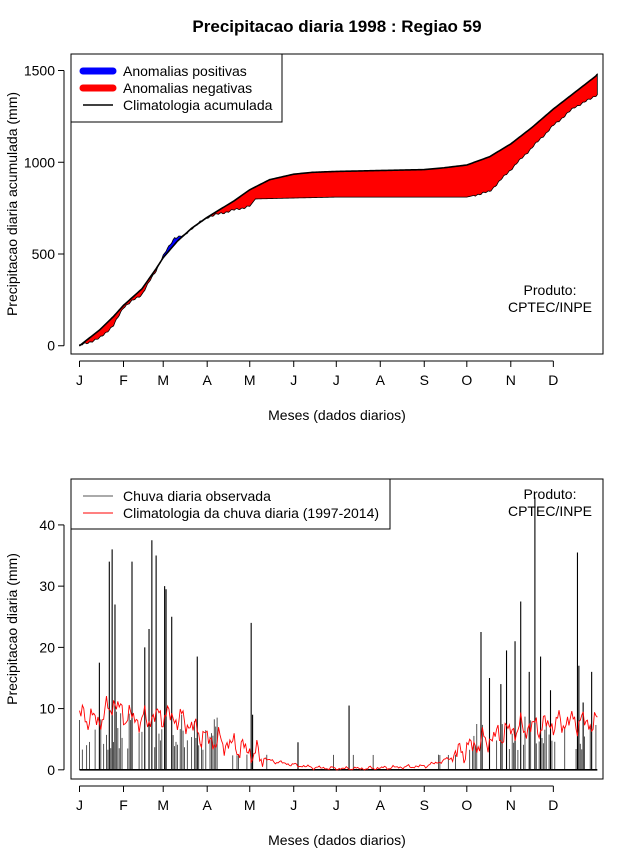 Image resolution: width=640 pixels, height=850 pixels. Describe the element at coordinates (123, 380) in the screenshot. I see `cumulative-x-tick-label: F` at that location.